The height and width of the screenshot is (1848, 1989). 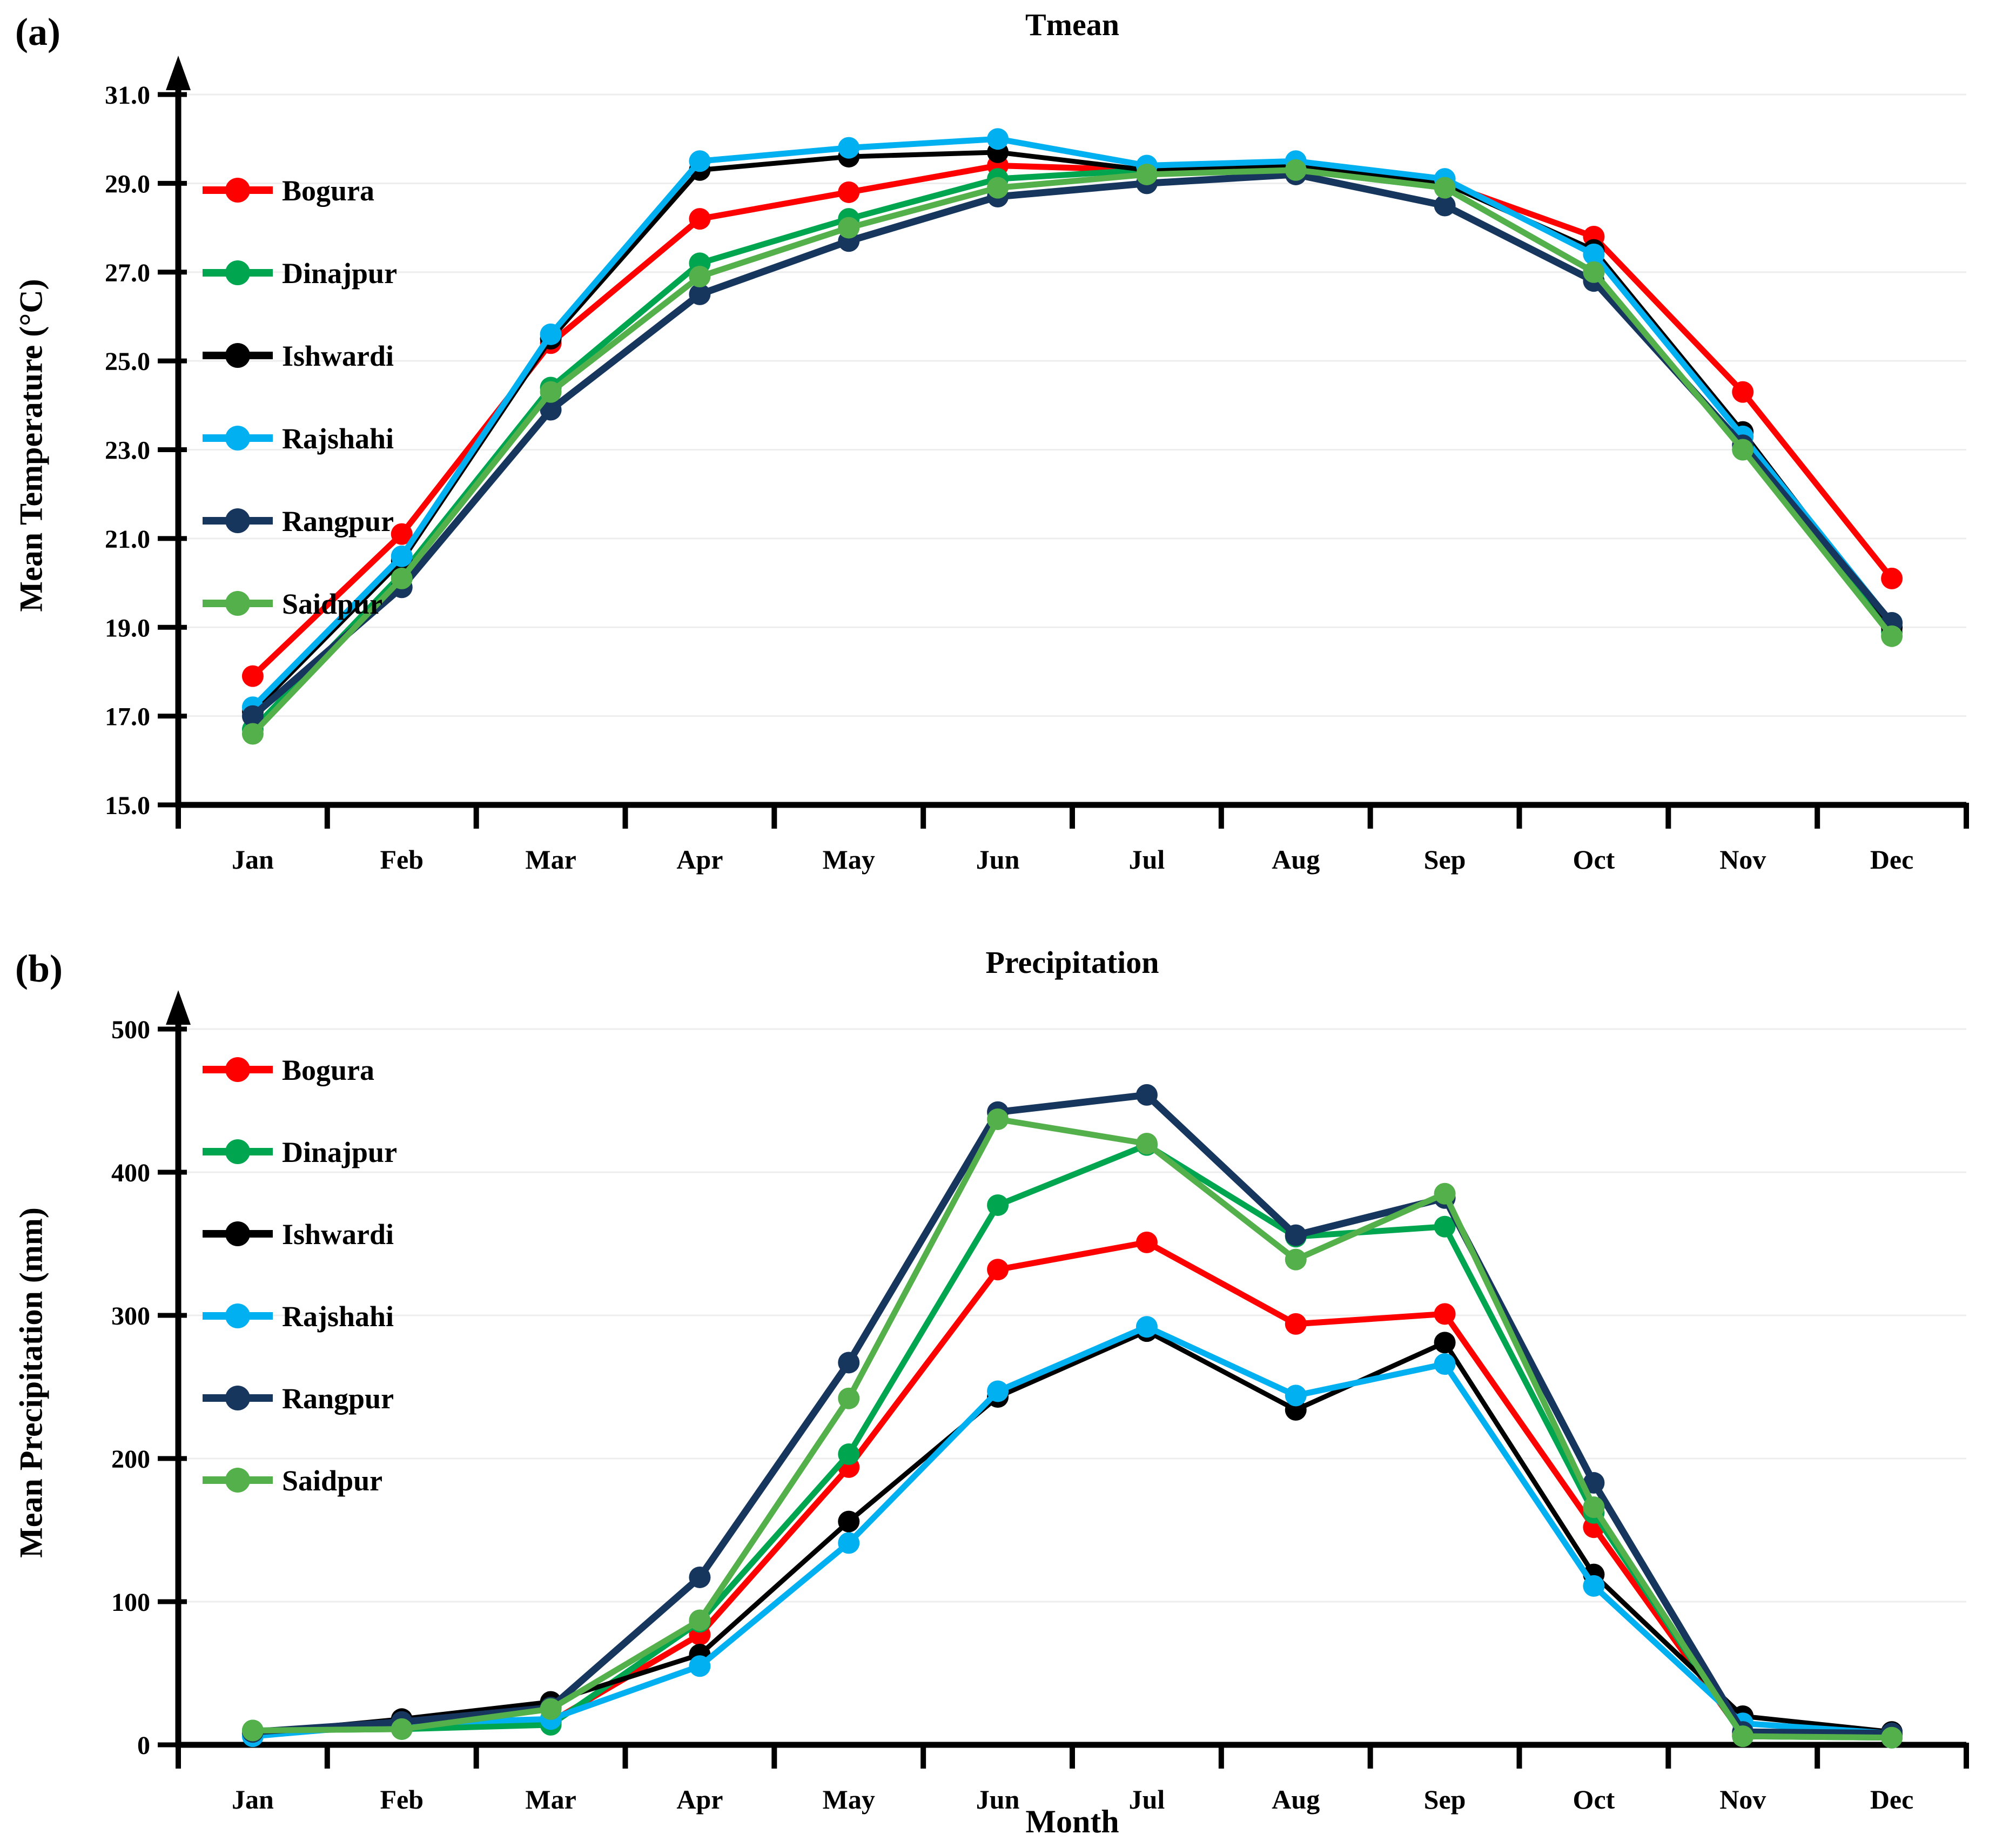 I want to click on y-tick-label: 15.0, so click(x=127, y=806).